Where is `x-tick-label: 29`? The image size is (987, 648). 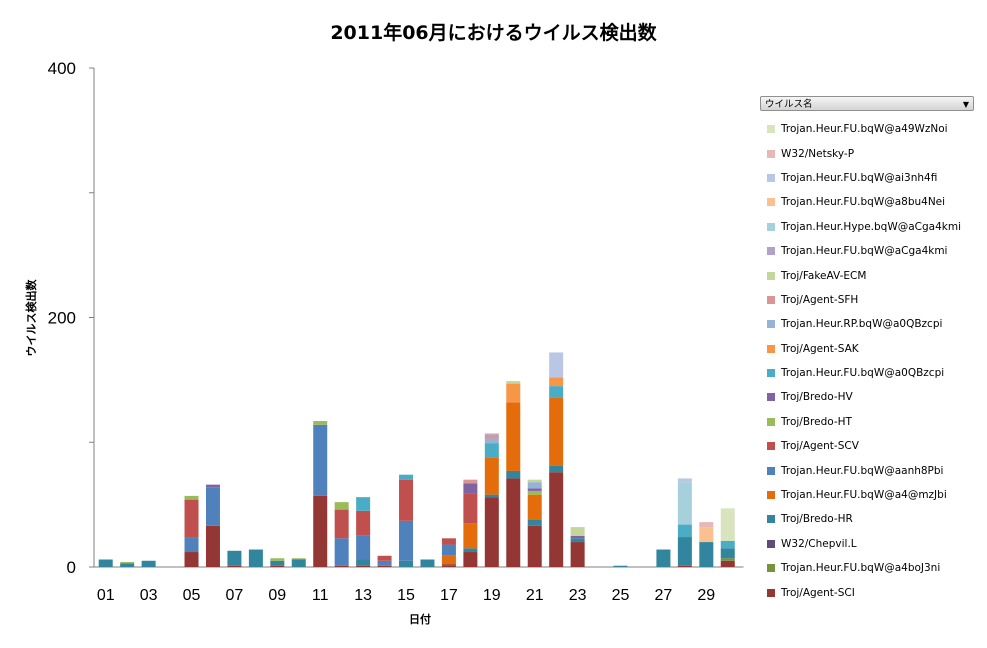
x-tick-label: 29 is located at coordinates (706, 595).